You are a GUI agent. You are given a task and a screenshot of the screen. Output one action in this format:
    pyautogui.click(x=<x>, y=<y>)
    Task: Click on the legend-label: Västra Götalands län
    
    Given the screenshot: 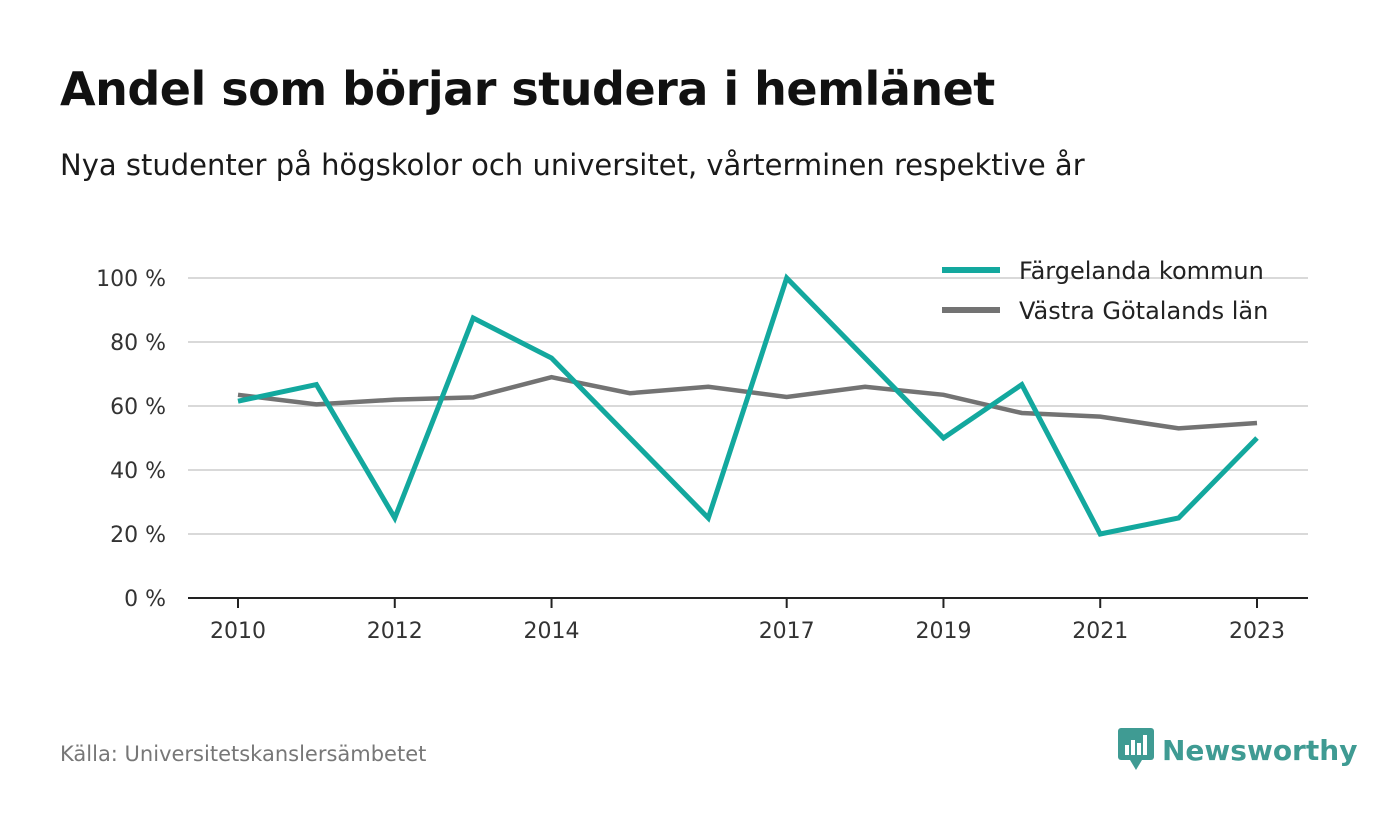 What is the action you would take?
    pyautogui.click(x=1143, y=311)
    